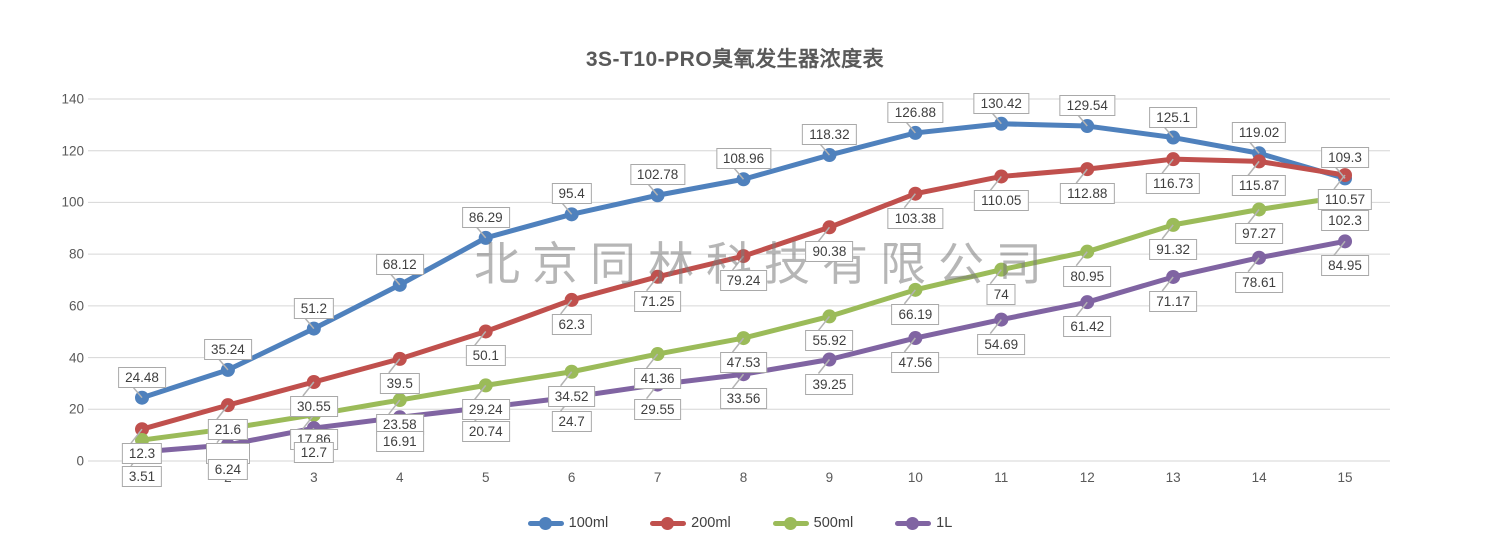  Describe the element at coordinates (399, 442) in the screenshot. I see `data-label-1L: 16.91` at that location.